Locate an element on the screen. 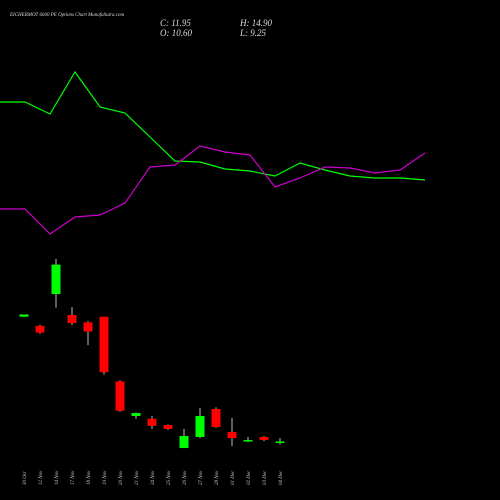 The image size is (500, 500). x-tick-label: 21 Nov is located at coordinates (137, 477).